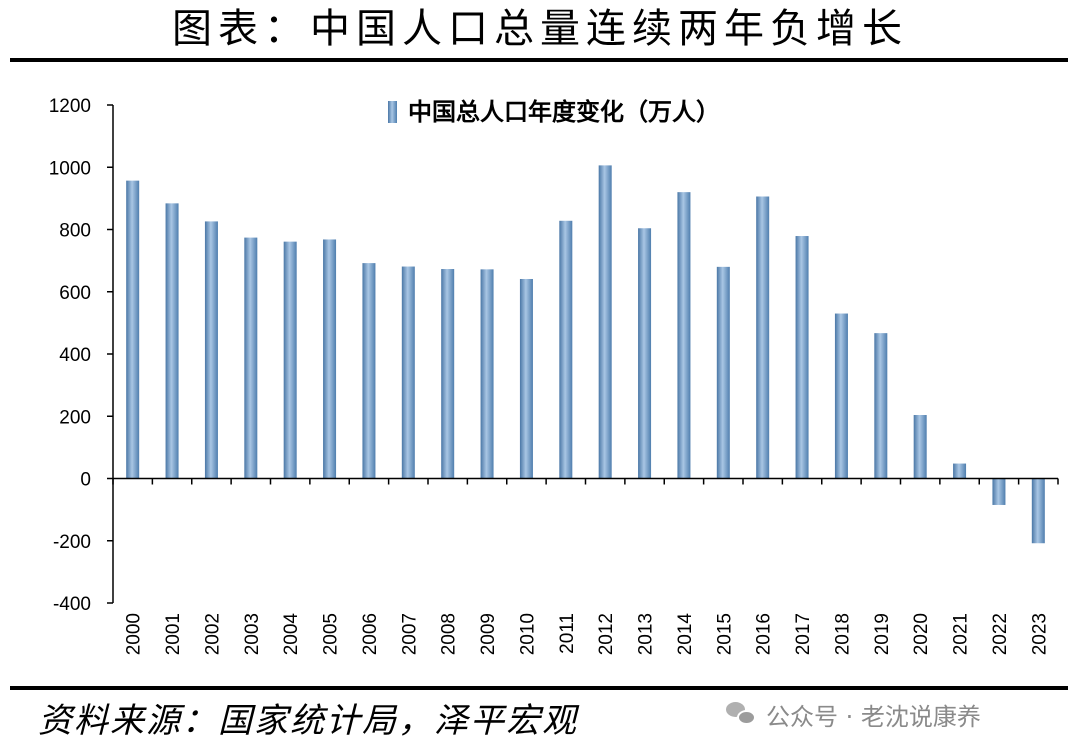 This screenshot has width=1080, height=756. I want to click on bar-2011, so click(566, 349).